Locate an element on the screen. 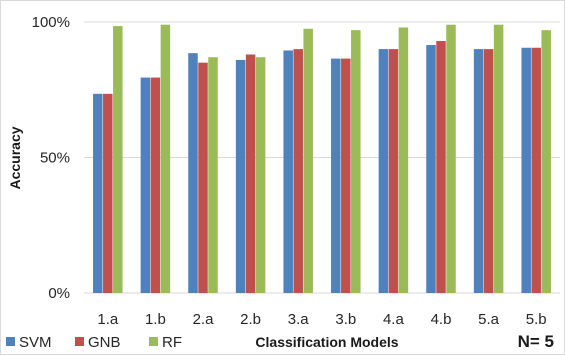 The image size is (565, 355). bar-gnb-2.b is located at coordinates (250, 173).